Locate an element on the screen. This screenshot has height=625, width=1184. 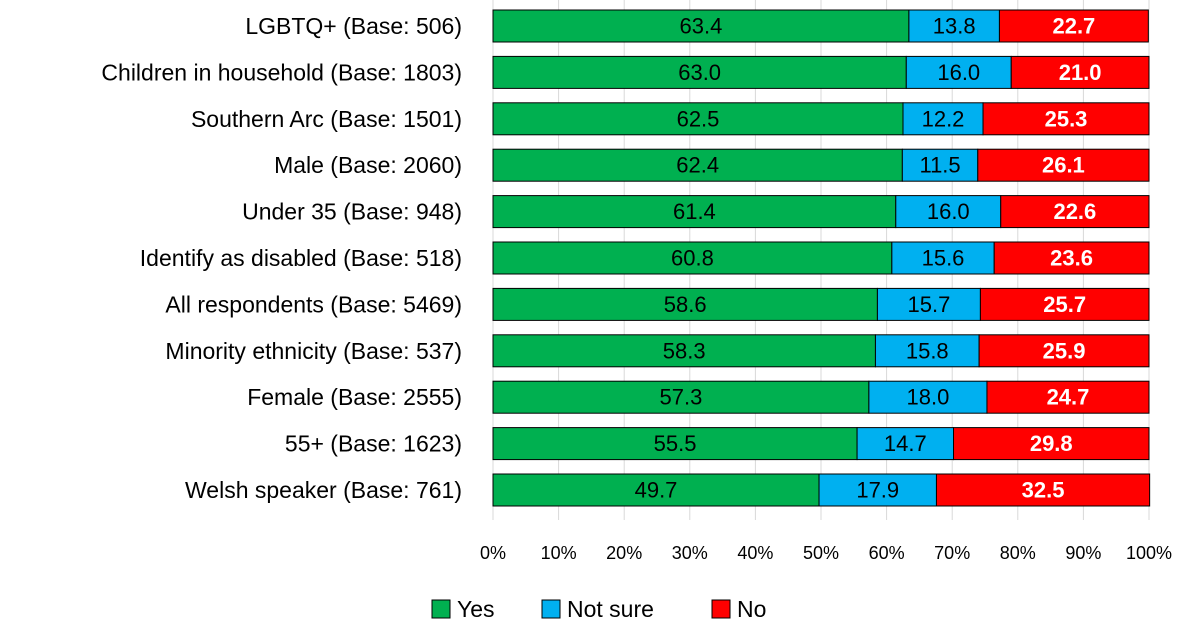
data-label: 63.0 is located at coordinates (699, 72).